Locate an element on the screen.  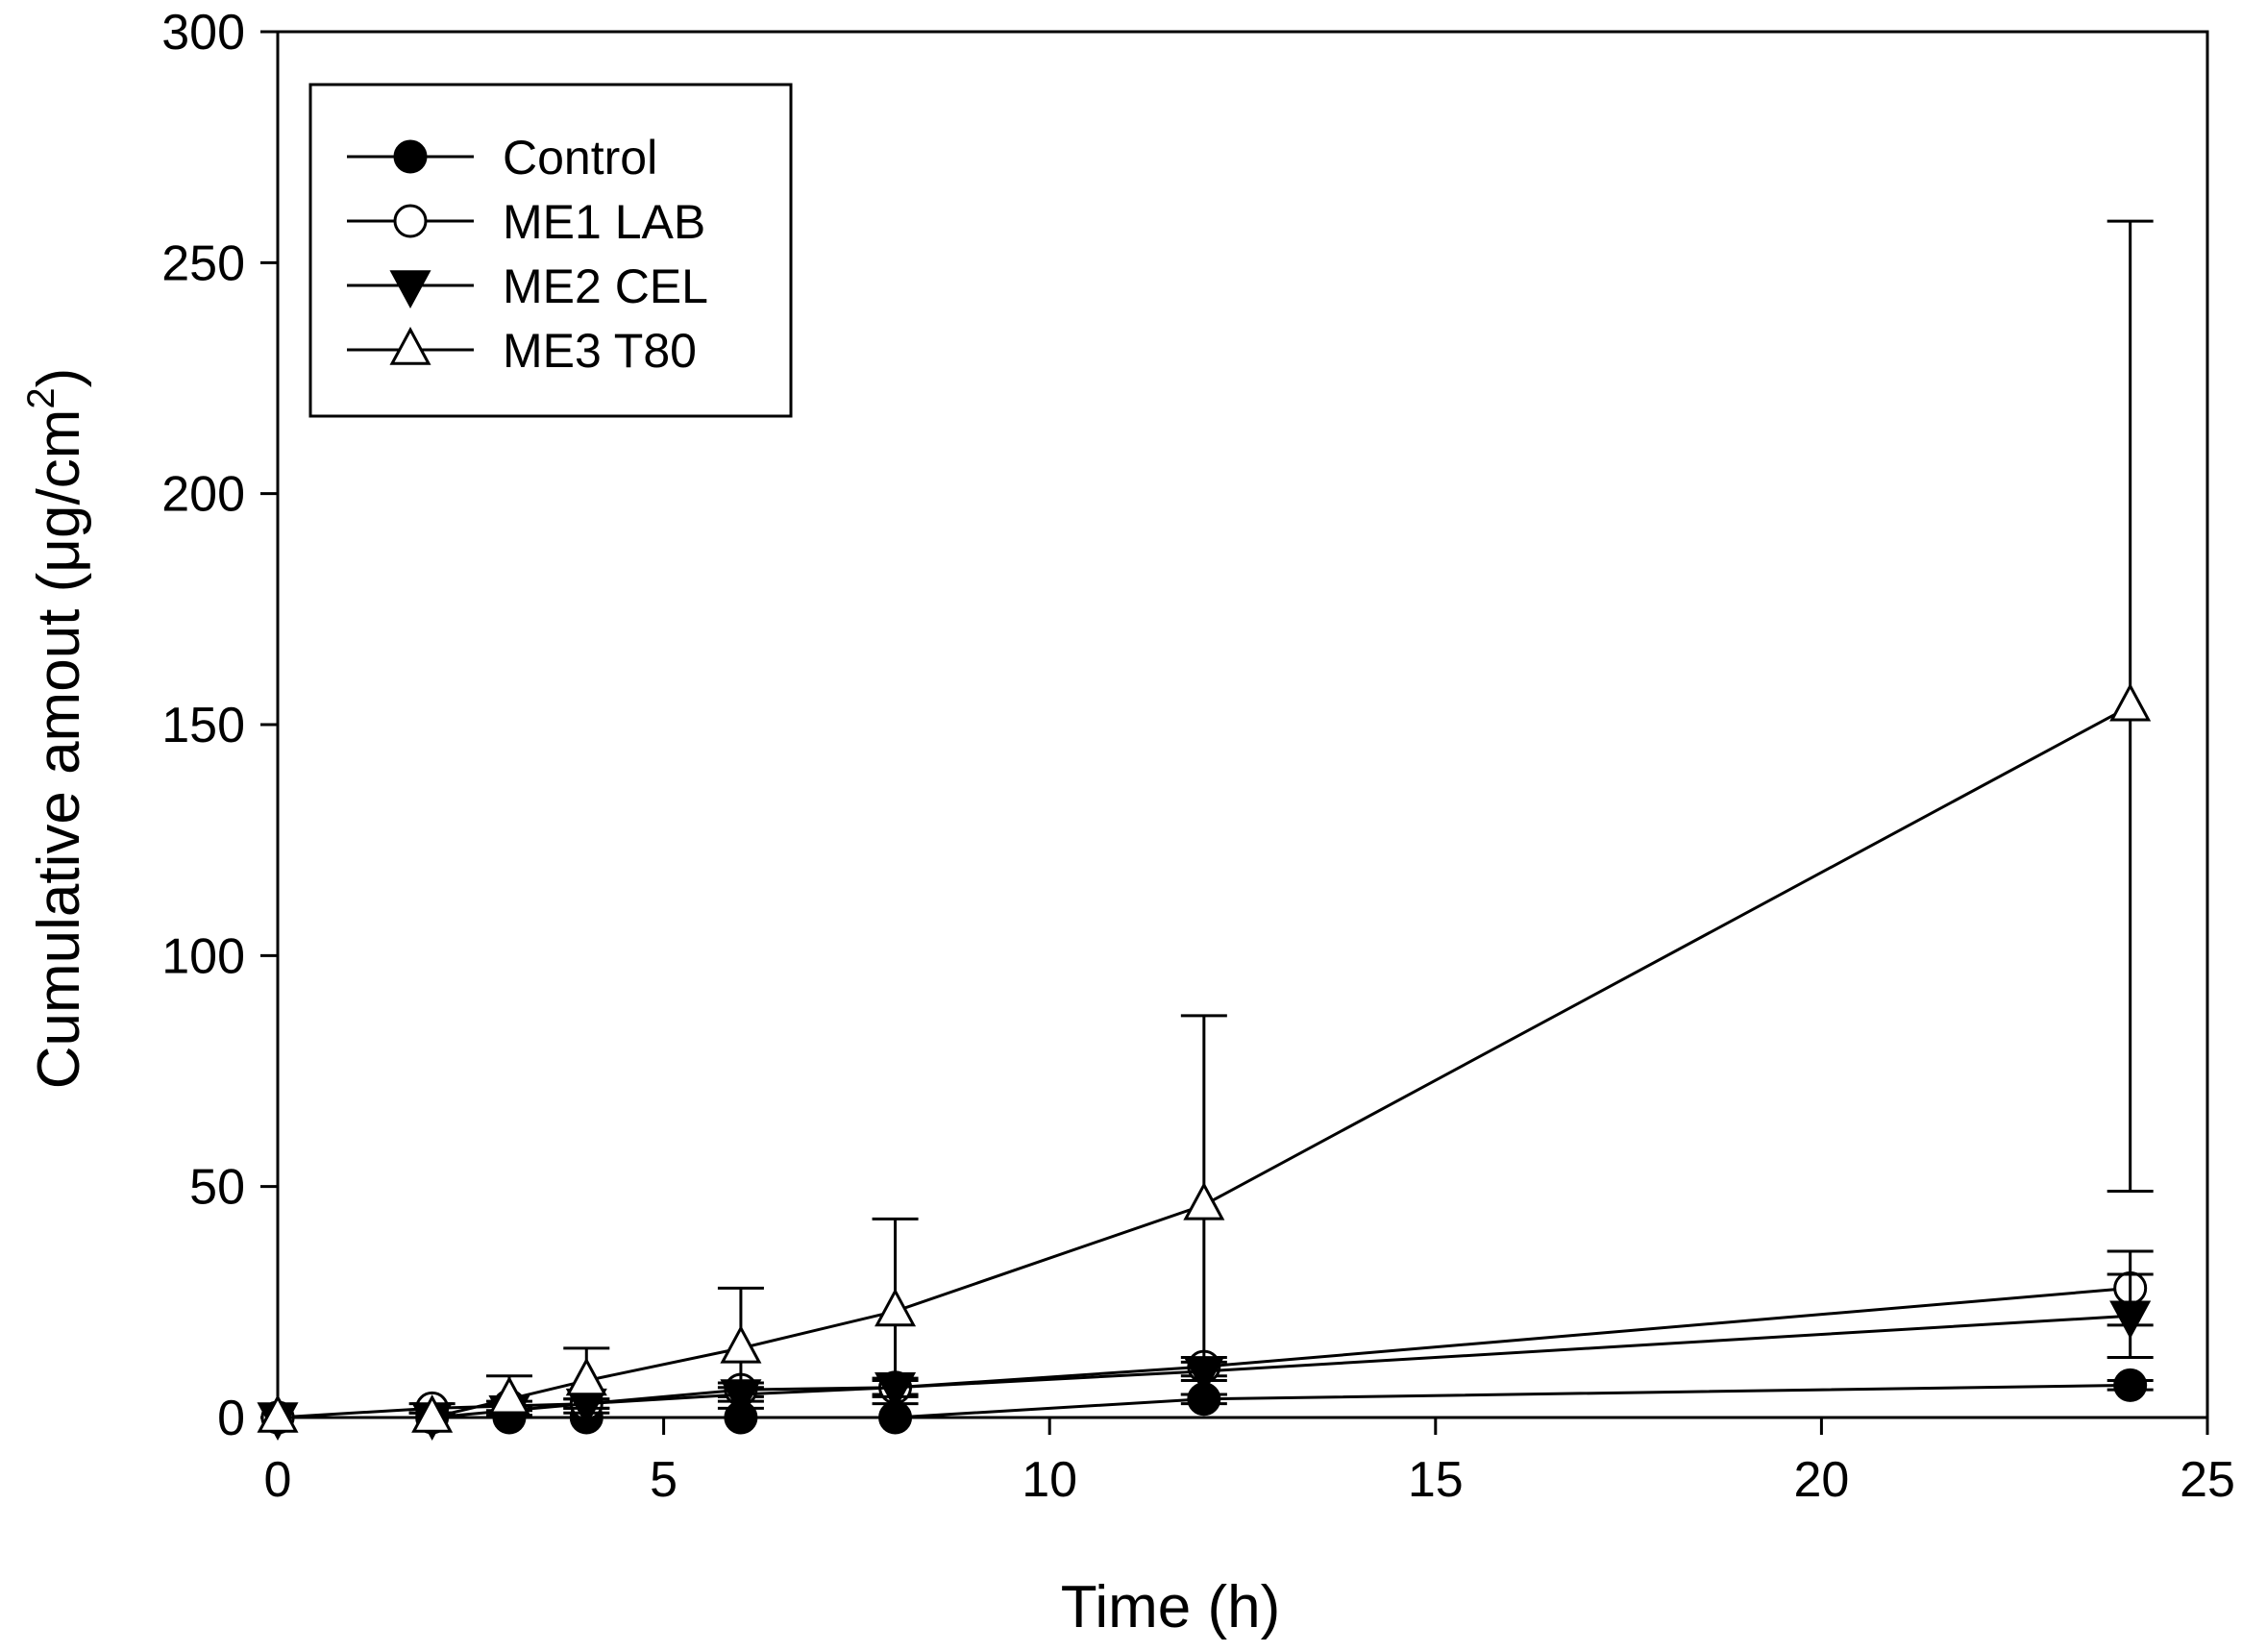
x-tick-label: 20 is located at coordinates (1821, 1480).